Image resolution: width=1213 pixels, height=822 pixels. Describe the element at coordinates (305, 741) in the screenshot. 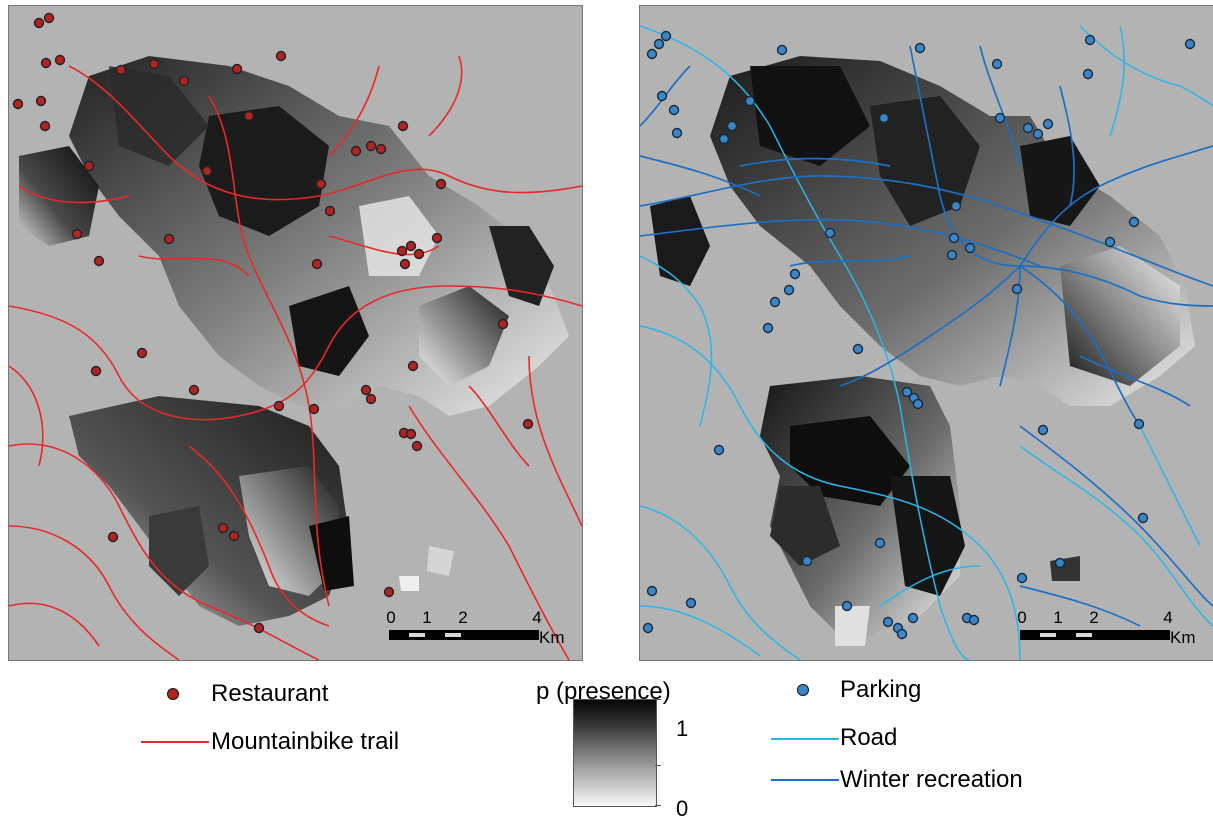

I see `legend-mountainbike-label: Mountainbike trail` at that location.